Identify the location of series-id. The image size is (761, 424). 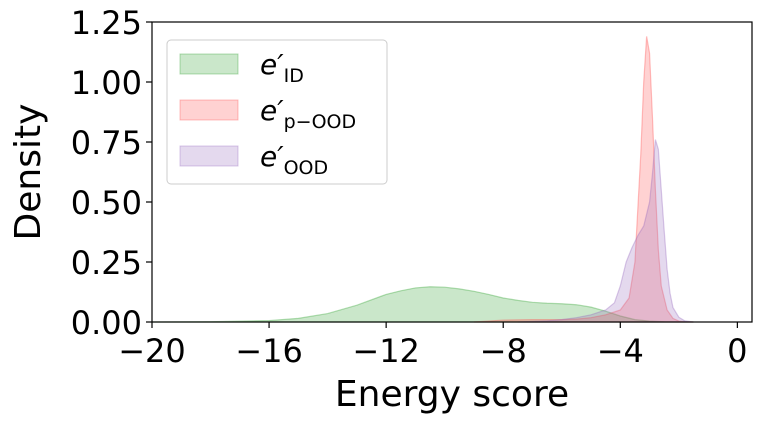
(422, 304).